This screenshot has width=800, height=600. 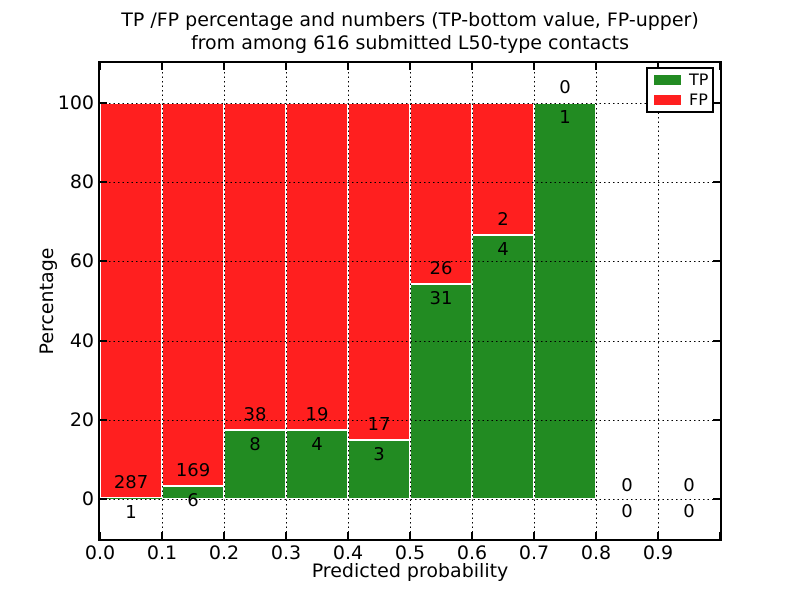 What do you see at coordinates (75, 102) in the screenshot?
I see `y-tick-label: 100` at bounding box center [75, 102].